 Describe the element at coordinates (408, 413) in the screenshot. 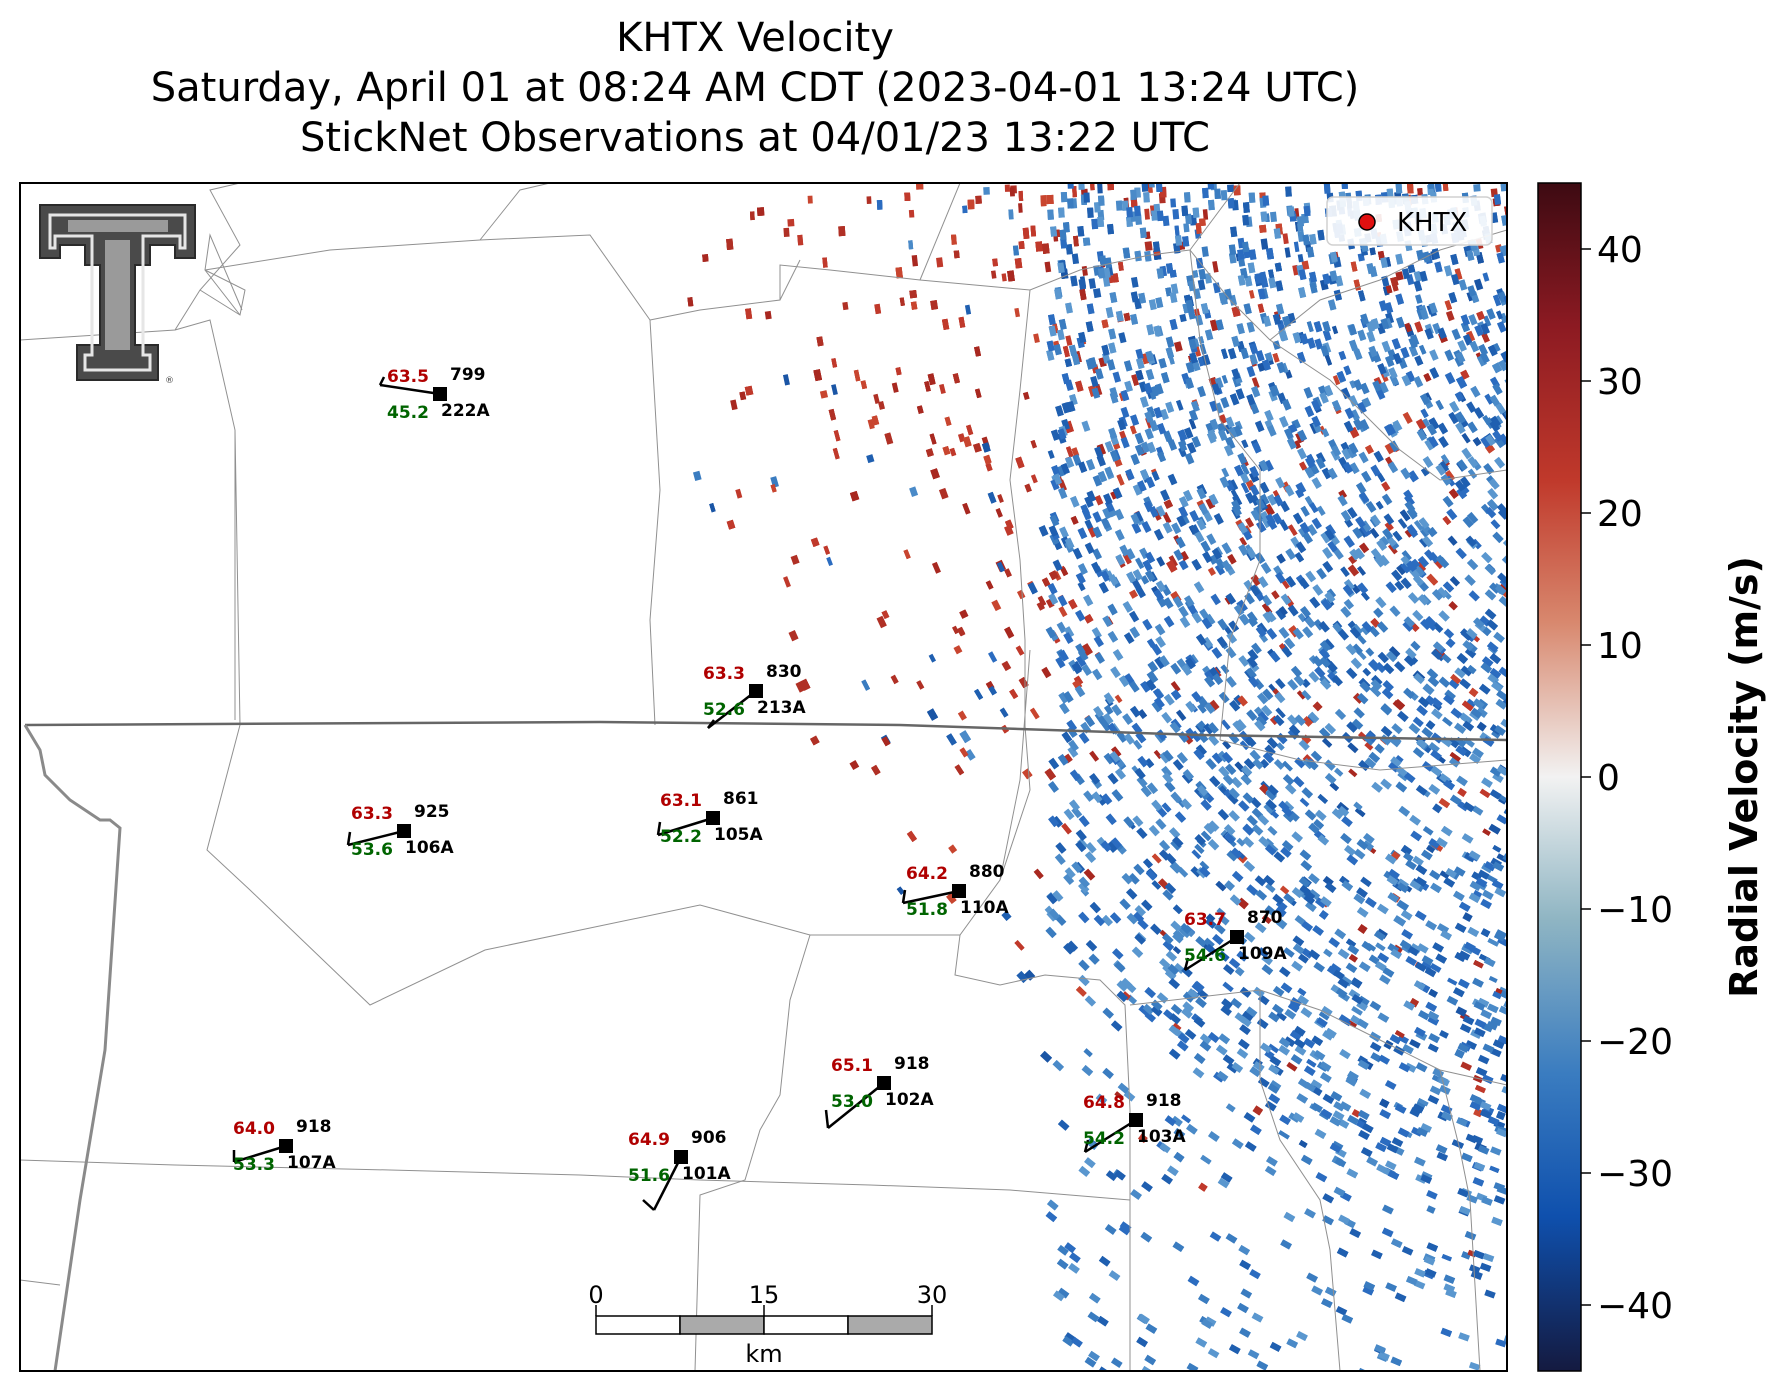

I see `station-dewpoint: 45.2` at that location.